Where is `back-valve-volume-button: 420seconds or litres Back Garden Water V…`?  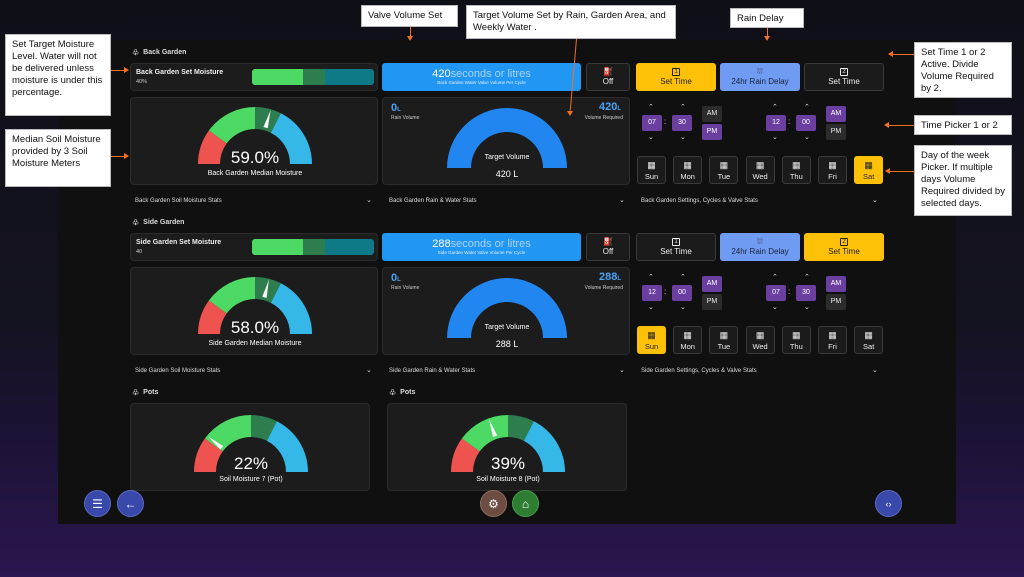
back-valve-volume-button: 420seconds or litres Back Garden Water V… is located at coordinates (481, 77).